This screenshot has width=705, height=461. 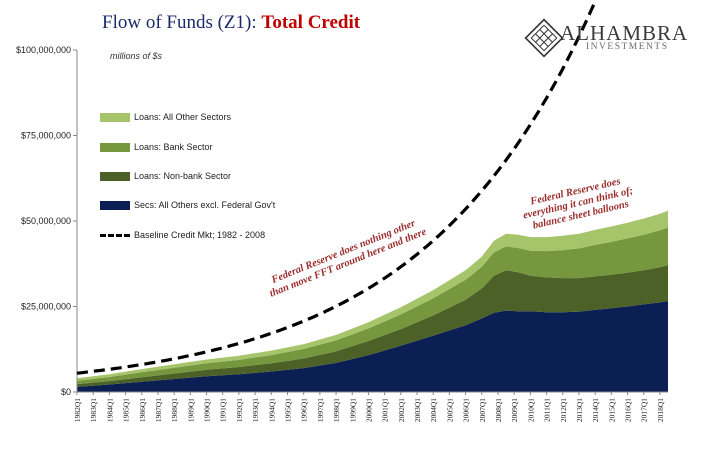 What do you see at coordinates (255, 410) in the screenshot?
I see `x-tick-label: 1993Q1` at bounding box center [255, 410].